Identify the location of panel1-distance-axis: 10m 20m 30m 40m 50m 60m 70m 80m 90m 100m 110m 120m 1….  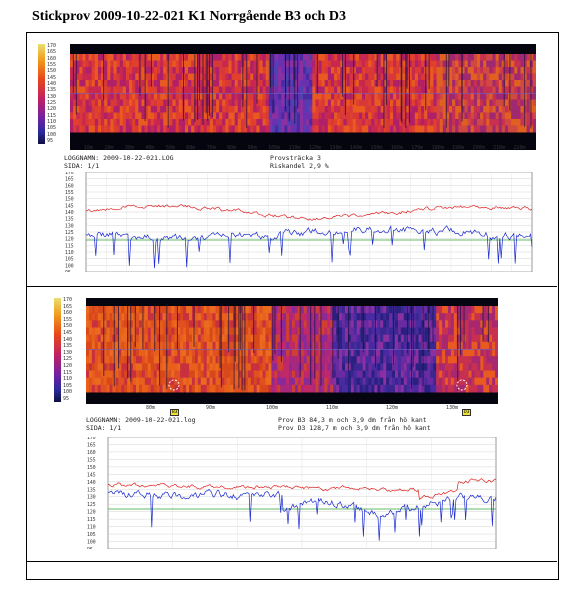
(309, 149).